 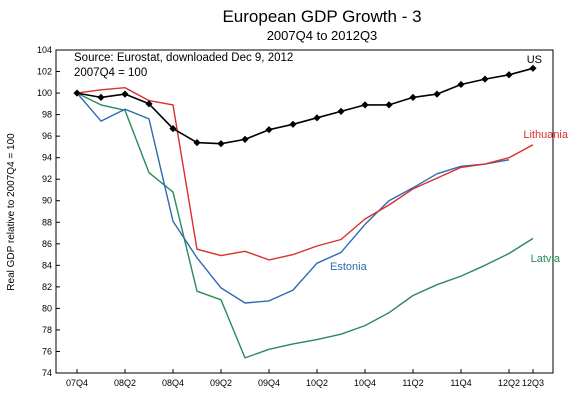 What do you see at coordinates (349, 267) in the screenshot?
I see `series-label-estonia: Estonia` at bounding box center [349, 267].